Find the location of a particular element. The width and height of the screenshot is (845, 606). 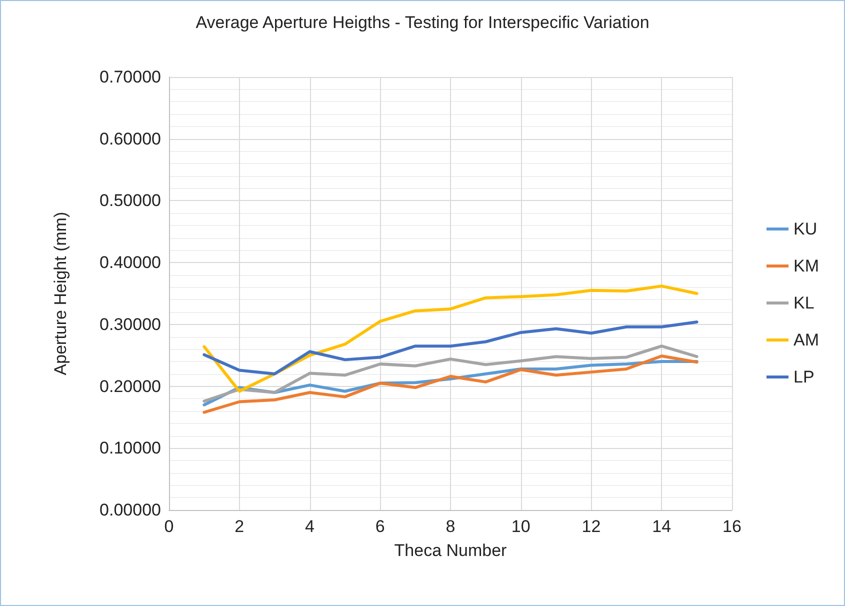

x-tick-label: 4 is located at coordinates (309, 526).